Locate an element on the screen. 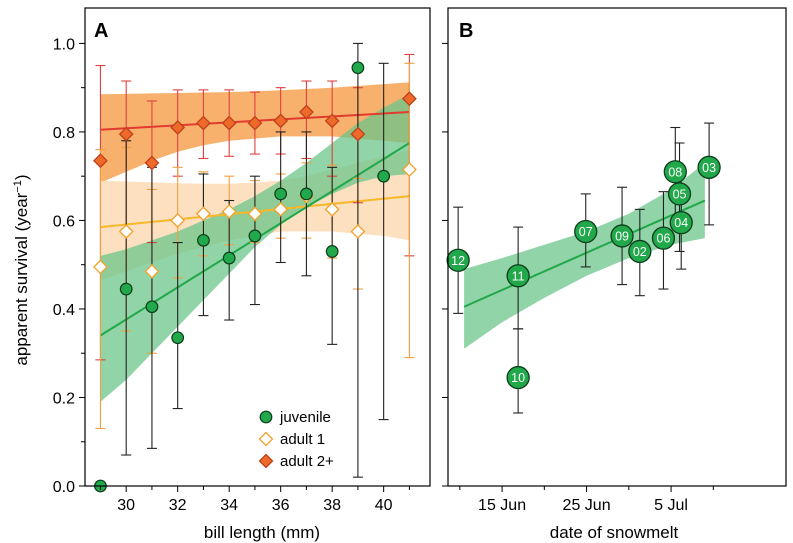 The image size is (793, 543). panel-a-letter: A is located at coordinates (101, 31).